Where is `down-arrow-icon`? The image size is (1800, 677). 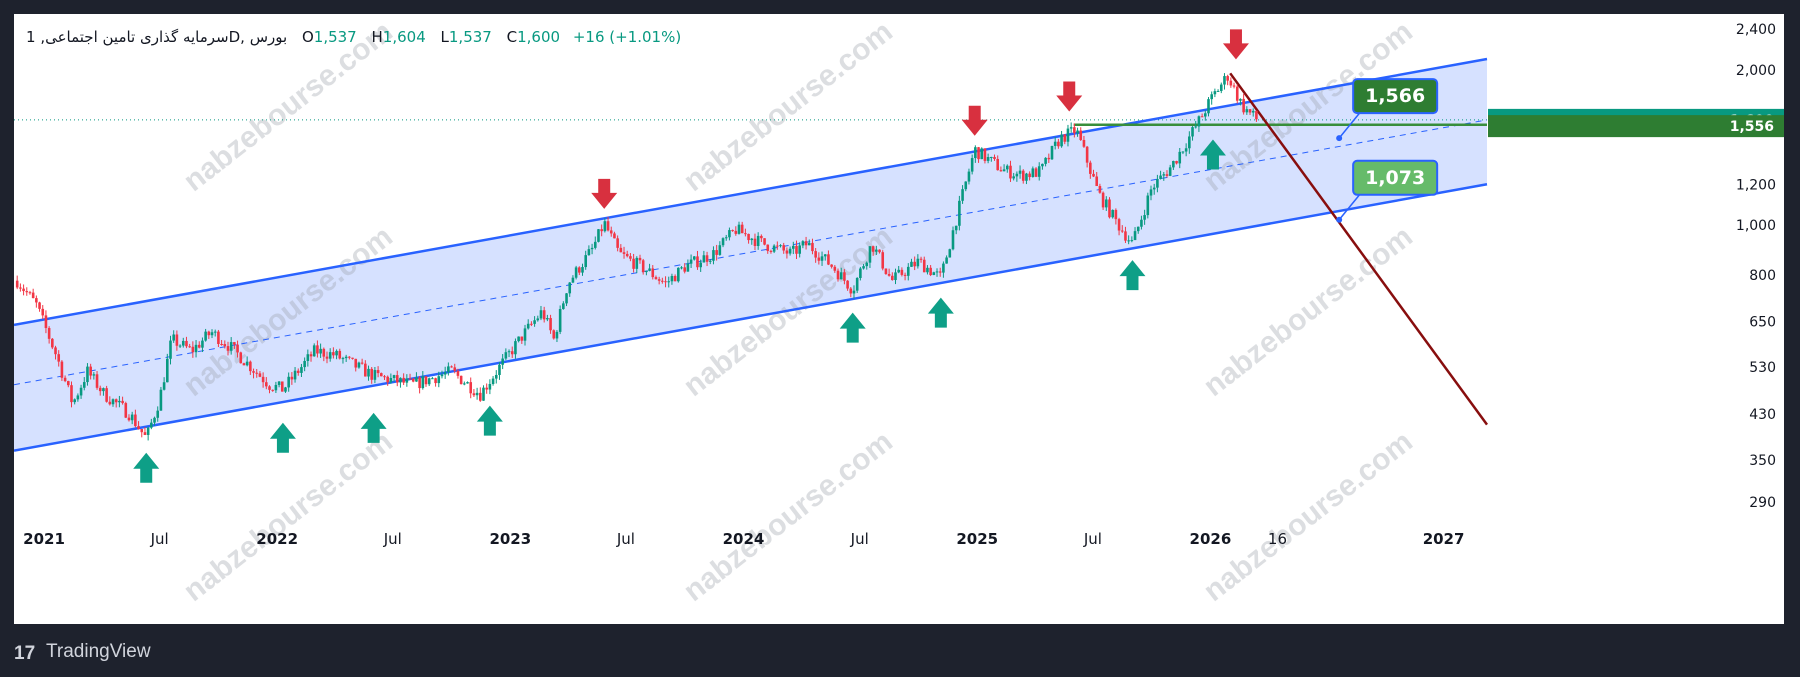
down-arrow-icon is located at coordinates (604, 193).